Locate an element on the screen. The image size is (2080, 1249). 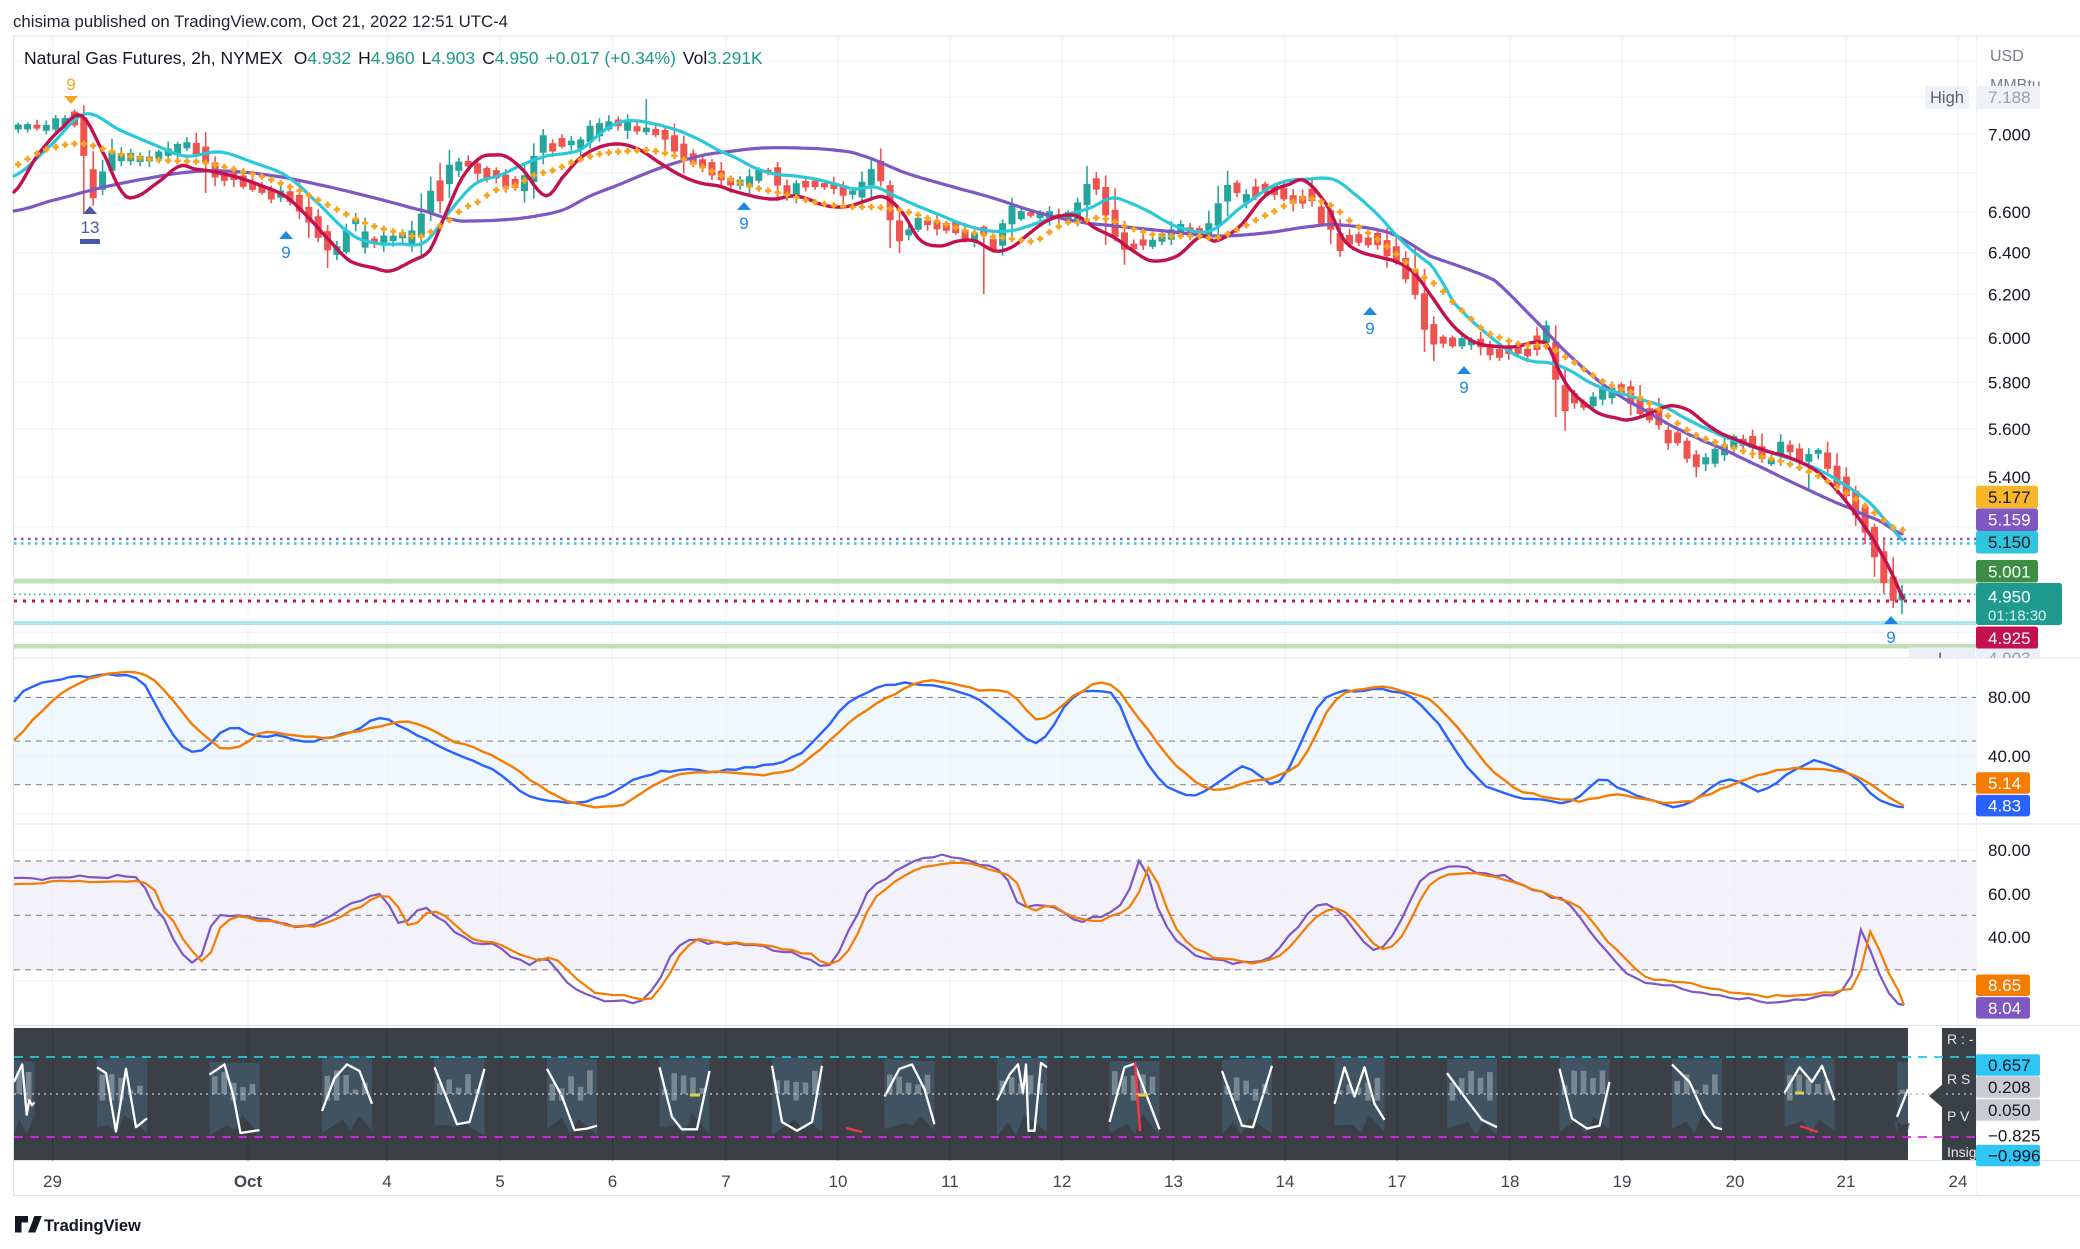
svg-text: 19 is located at coordinates (1622, 1181).